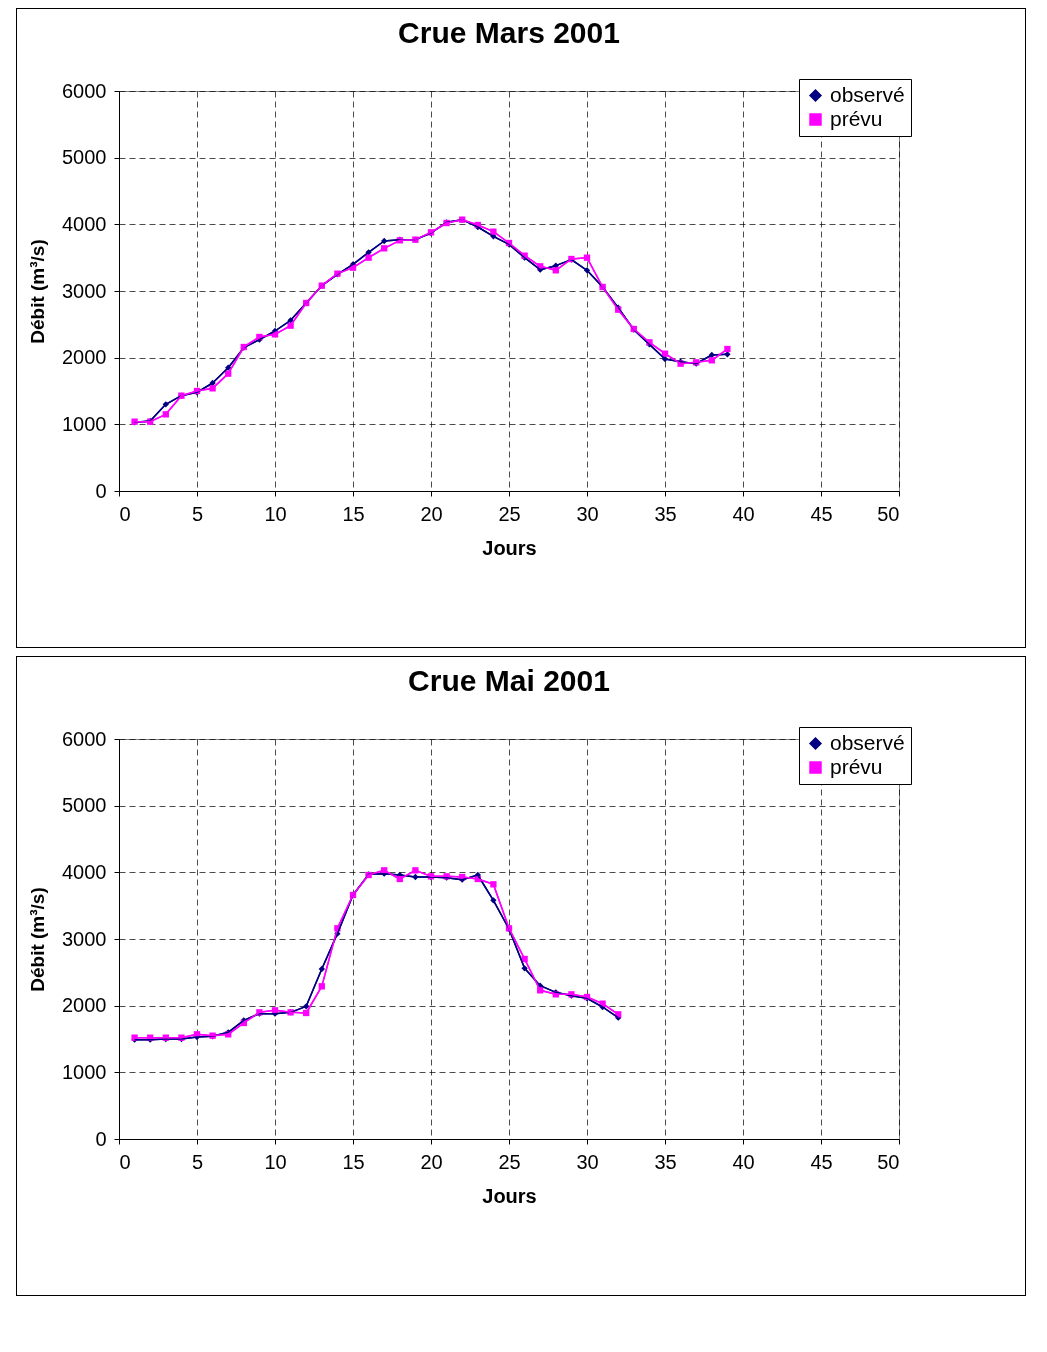  Describe the element at coordinates (509, 680) in the screenshot. I see `chart-title: Crue Mai 2001` at that location.